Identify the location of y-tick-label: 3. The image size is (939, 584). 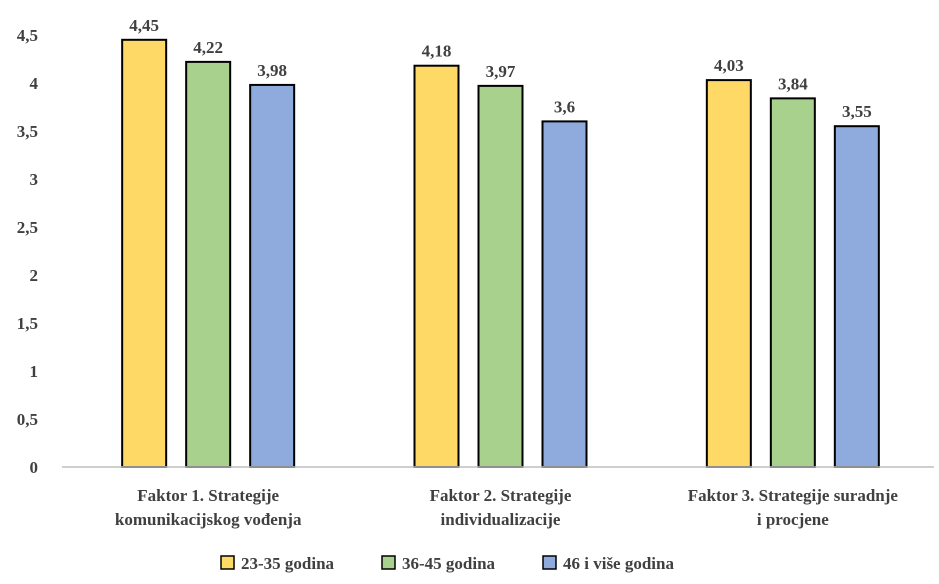
(34, 179).